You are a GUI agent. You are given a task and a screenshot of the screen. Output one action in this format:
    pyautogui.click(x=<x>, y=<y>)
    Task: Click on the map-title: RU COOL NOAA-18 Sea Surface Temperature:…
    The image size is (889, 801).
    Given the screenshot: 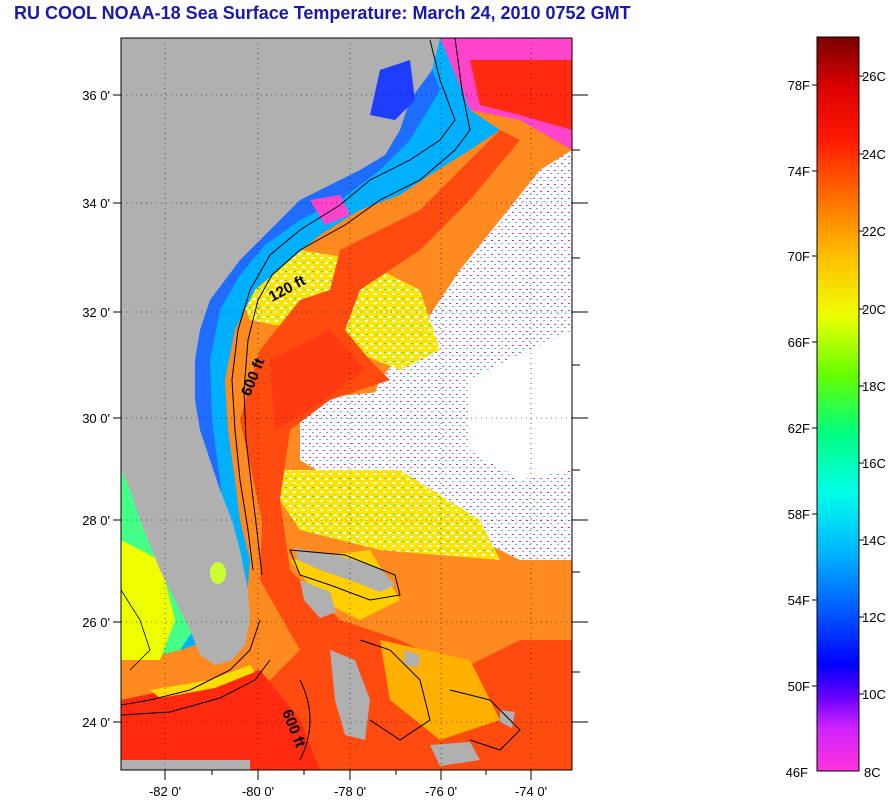 What is the action you would take?
    pyautogui.click(x=322, y=13)
    